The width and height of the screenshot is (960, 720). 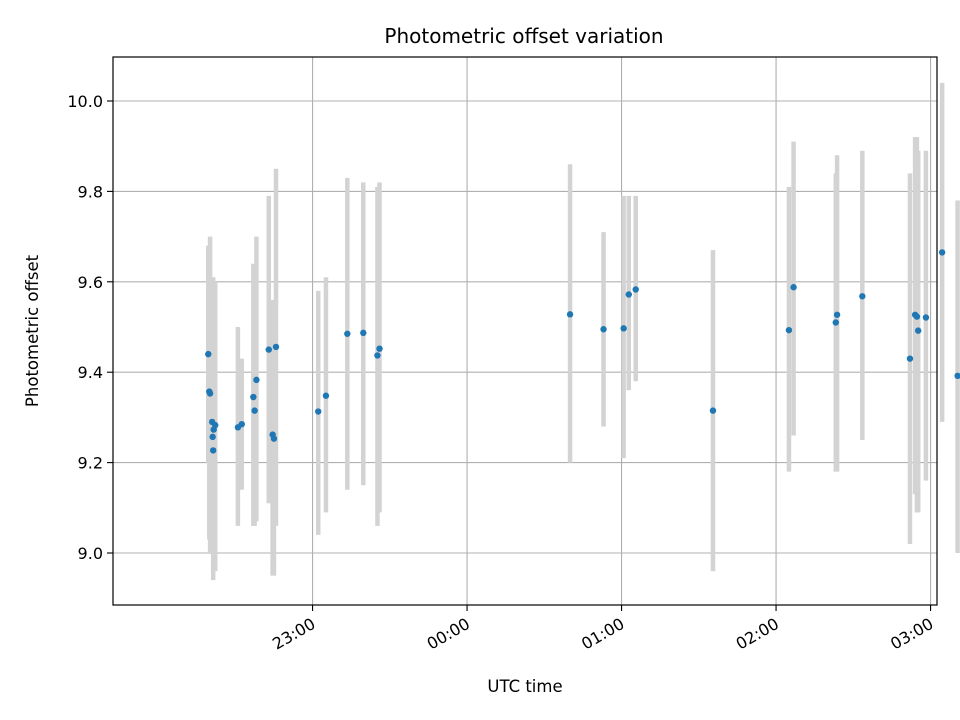 I want to click on y-axis-ticks: 9.0 9.2 9.4 9.6 9.8 10.0, so click(x=90, y=327).